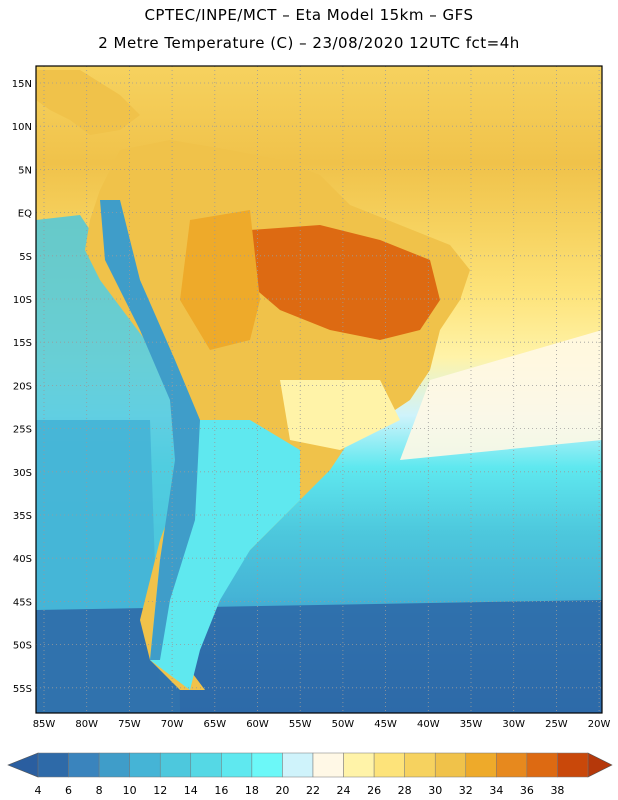 Image resolution: width=618 pixels, height=800 pixels. Describe the element at coordinates (160, 790) in the screenshot. I see `colorbar-tick-label: 12` at that location.